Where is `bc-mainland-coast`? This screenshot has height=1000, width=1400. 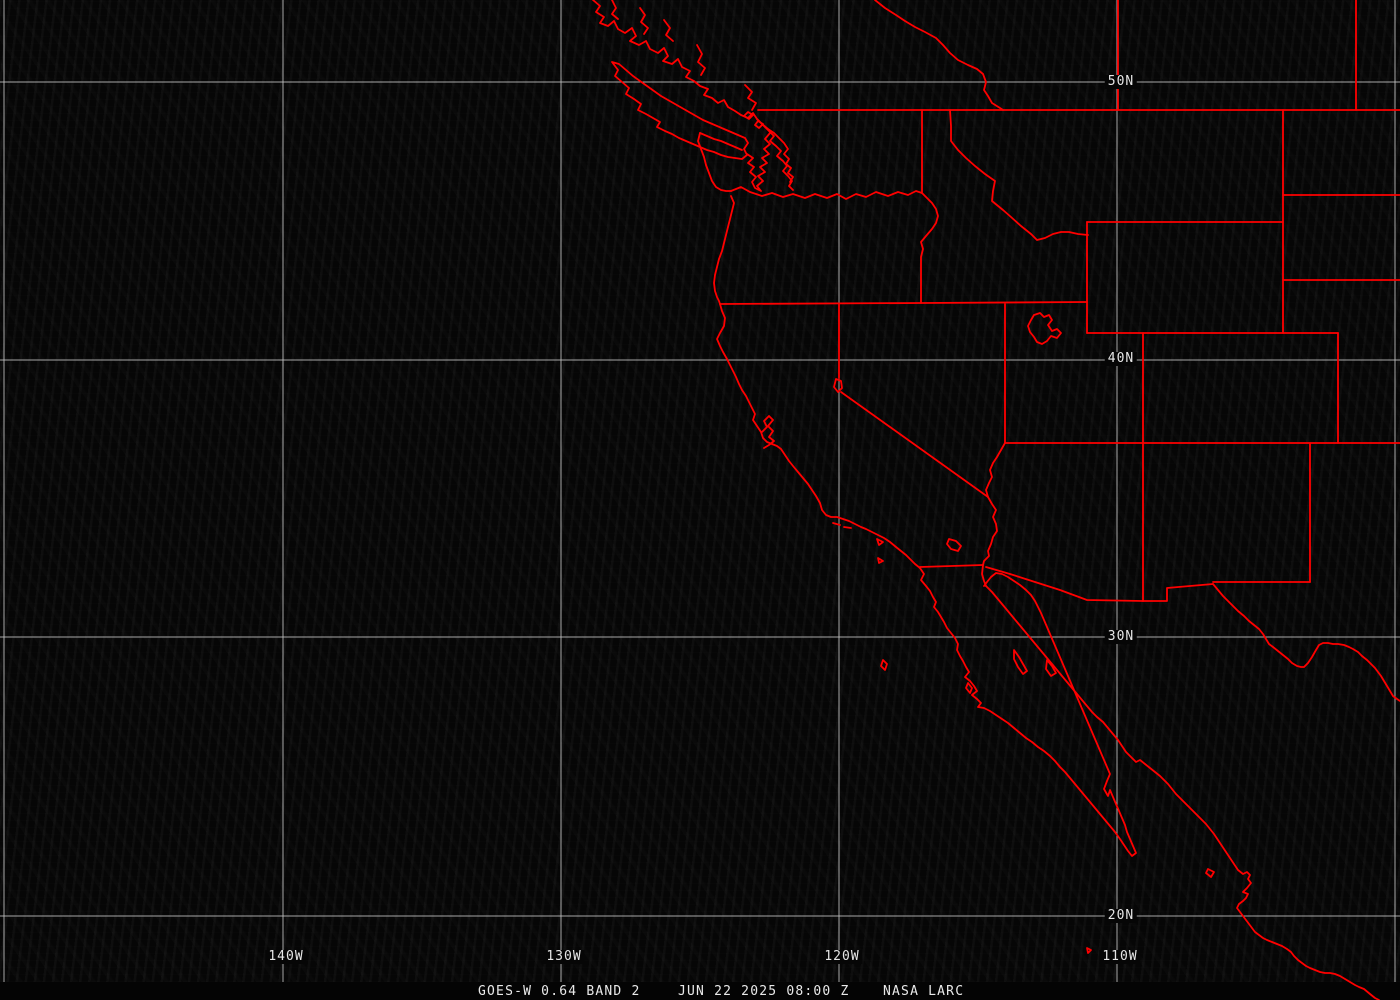 bc-mainland-coast is located at coordinates (693, 91).